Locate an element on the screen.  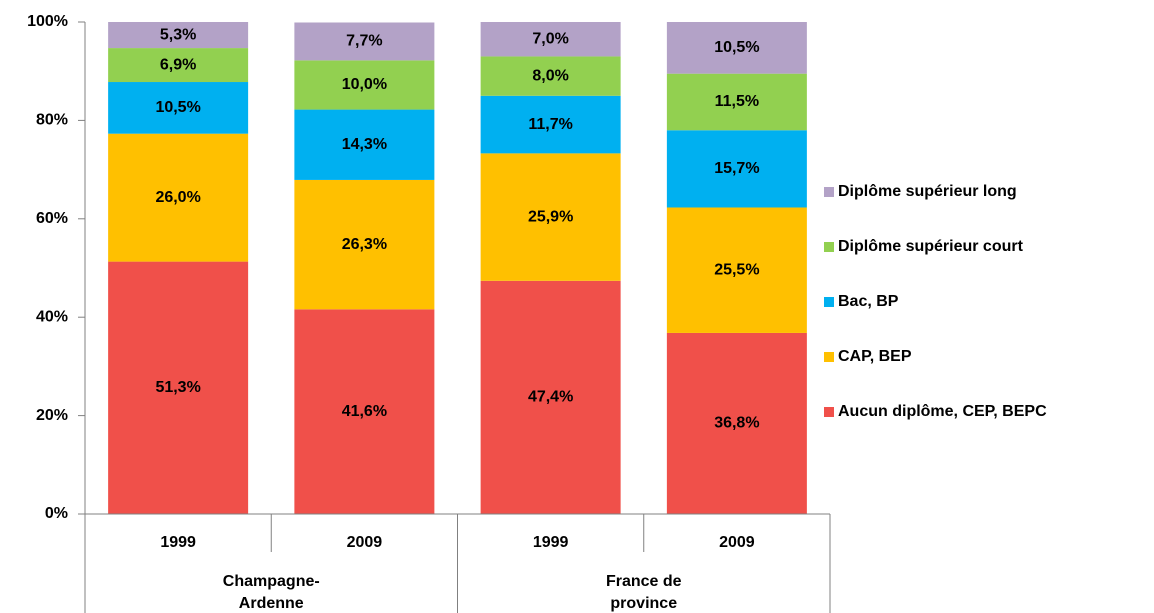
group-label: France de is located at coordinates (644, 581).